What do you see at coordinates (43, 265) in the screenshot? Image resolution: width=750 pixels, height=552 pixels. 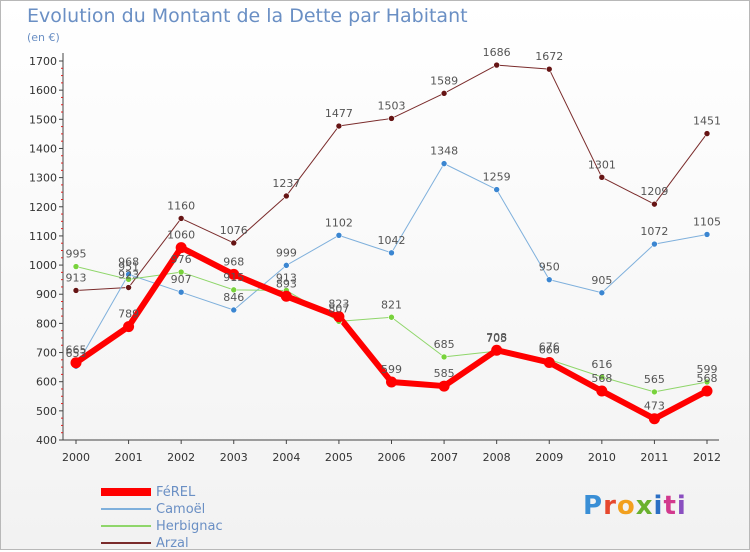 I see `y-tick-label: 1000` at bounding box center [43, 265].